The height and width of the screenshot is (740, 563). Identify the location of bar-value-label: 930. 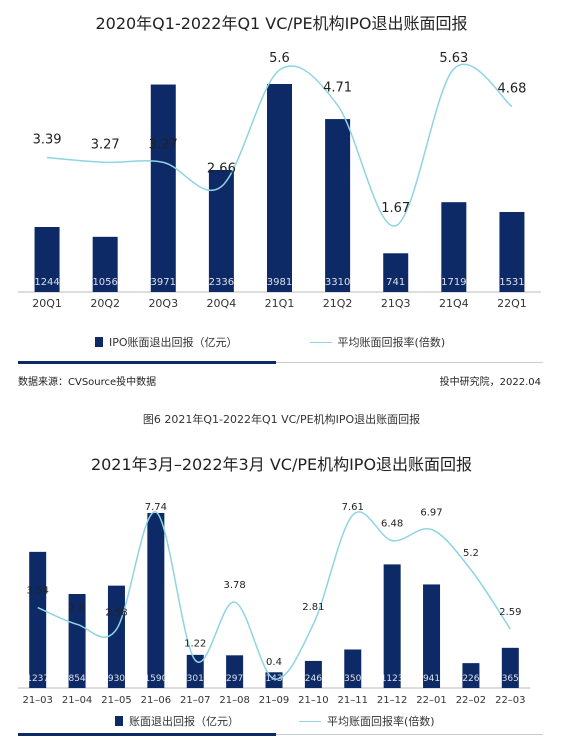
(116, 679).